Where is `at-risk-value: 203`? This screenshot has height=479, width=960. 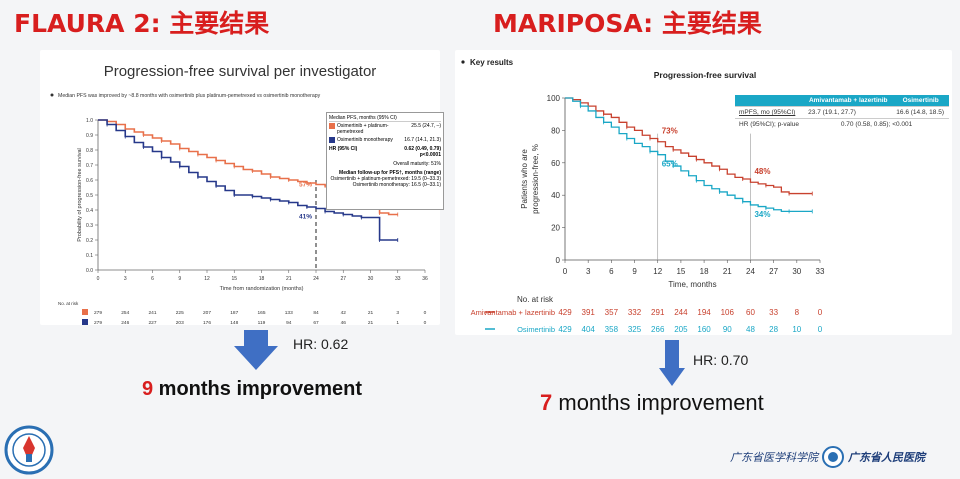
at-risk-value: 203 is located at coordinates (180, 322).